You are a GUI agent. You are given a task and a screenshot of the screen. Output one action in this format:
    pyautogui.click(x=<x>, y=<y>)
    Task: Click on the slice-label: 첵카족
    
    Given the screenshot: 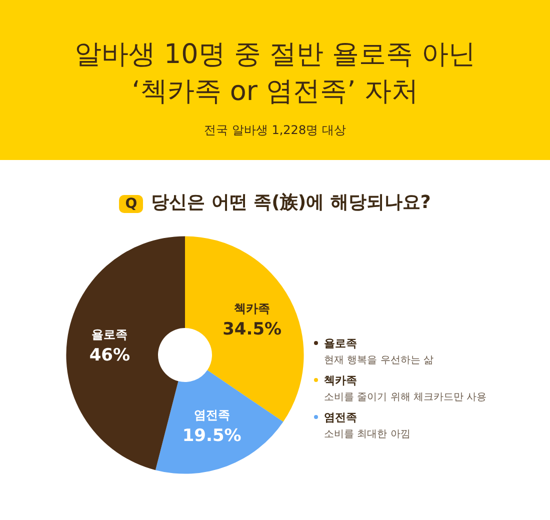 What is the action you would take?
    pyautogui.click(x=252, y=308)
    